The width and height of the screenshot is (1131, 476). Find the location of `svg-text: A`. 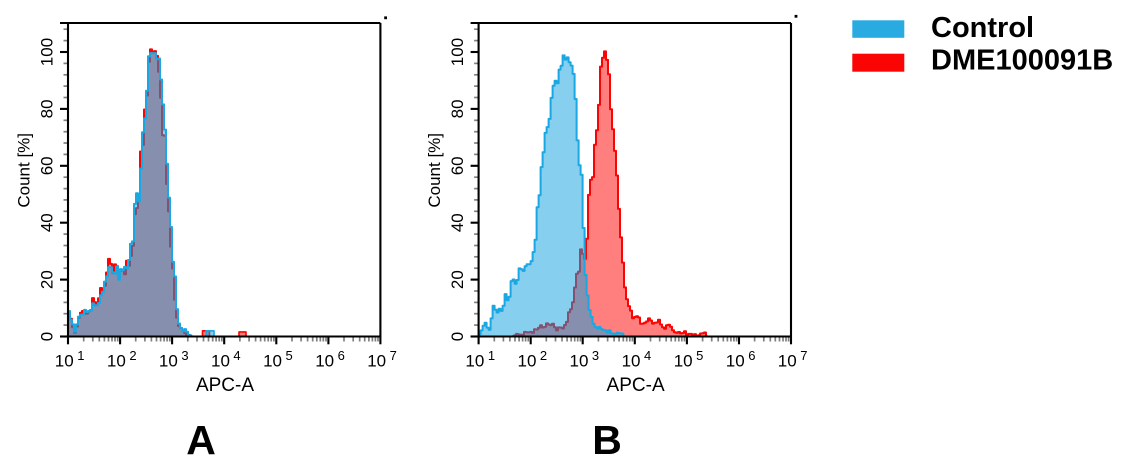

svg-text: A is located at coordinates (201, 440).